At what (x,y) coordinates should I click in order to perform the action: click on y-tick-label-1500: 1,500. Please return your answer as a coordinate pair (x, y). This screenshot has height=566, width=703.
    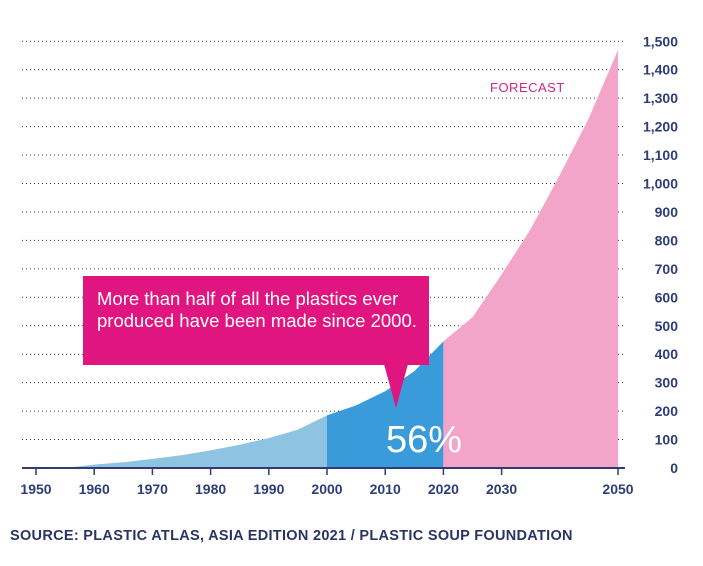
    Looking at the image, I should click on (660, 41).